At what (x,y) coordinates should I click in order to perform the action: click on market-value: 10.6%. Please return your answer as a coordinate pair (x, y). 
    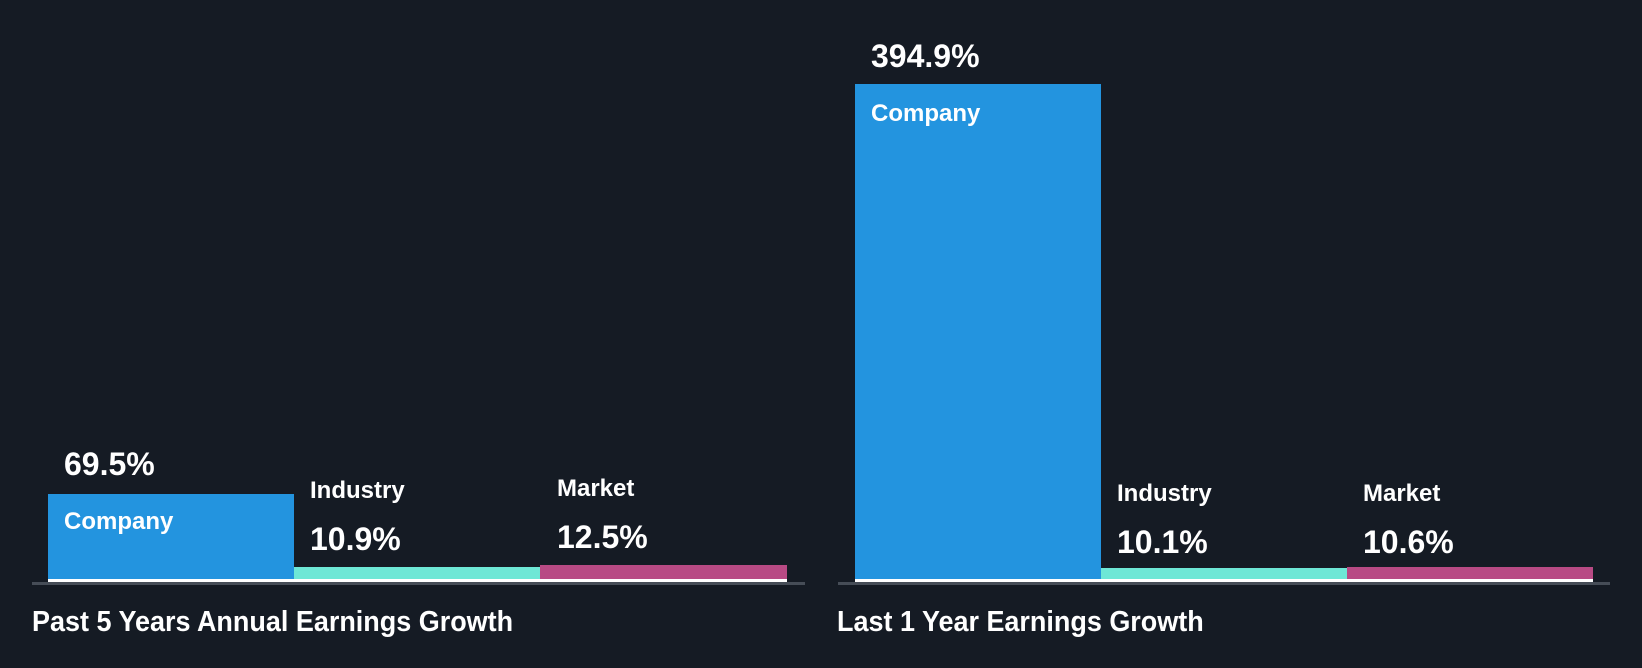
    Looking at the image, I should click on (1408, 542).